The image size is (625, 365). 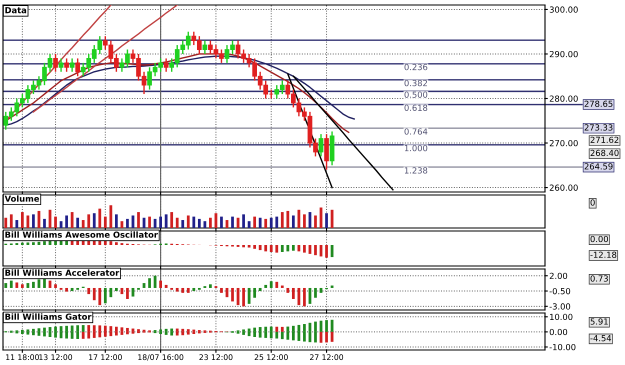 What do you see at coordinates (598, 127) in the screenshot?
I see `ref-line-label: 273.33` at bounding box center [598, 127].